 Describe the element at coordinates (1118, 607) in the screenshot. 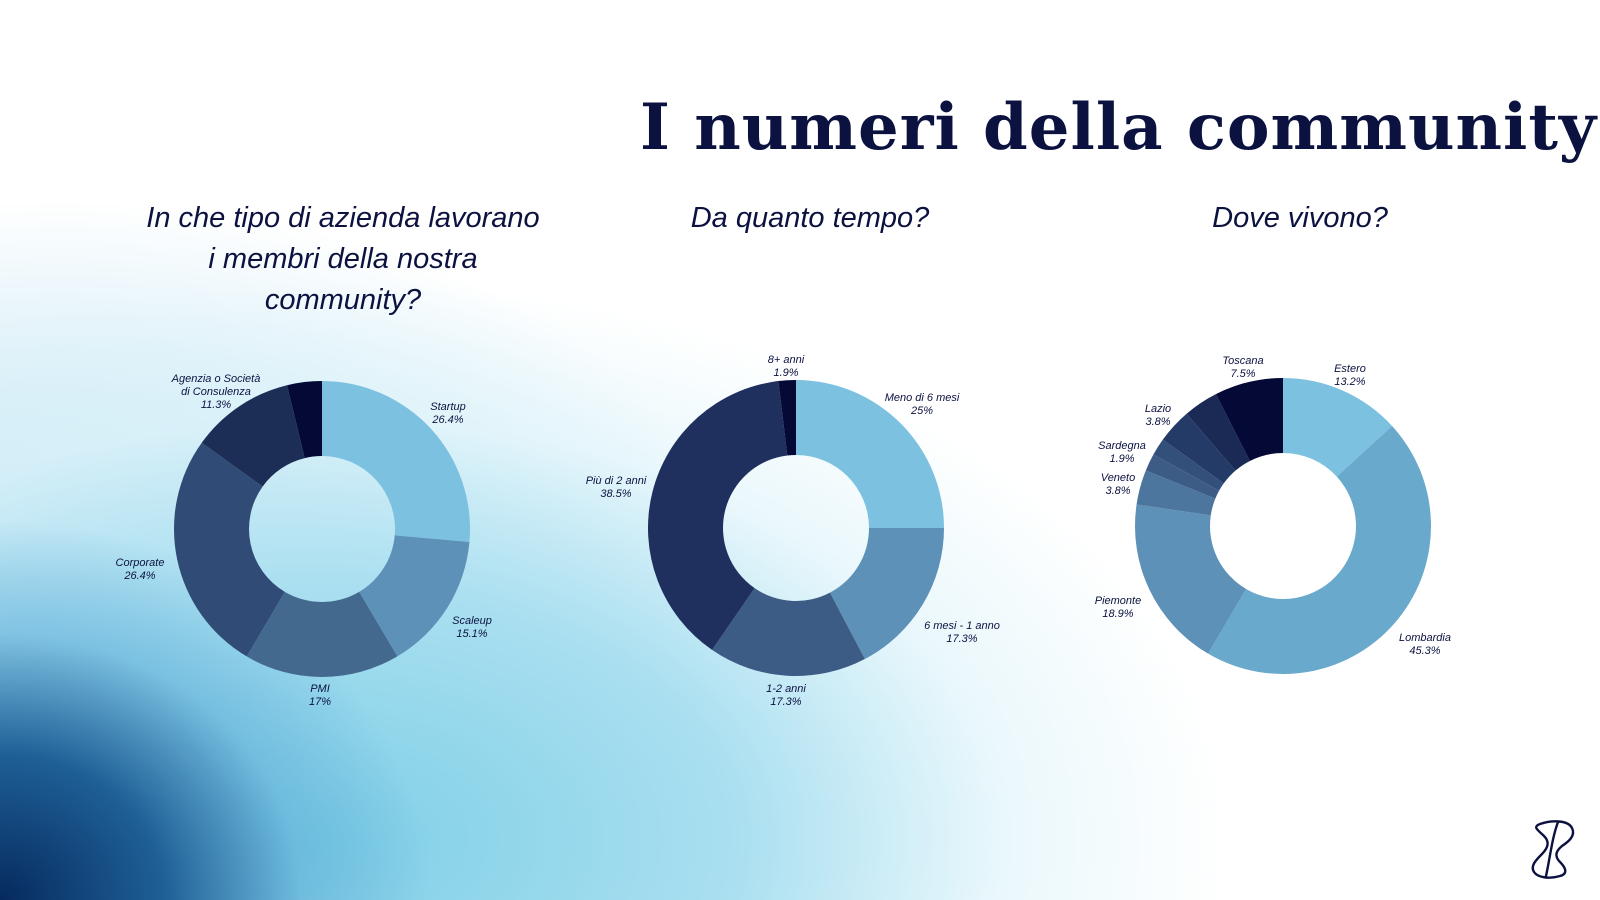

I see `slice-label: Piemonte 18.9%` at that location.